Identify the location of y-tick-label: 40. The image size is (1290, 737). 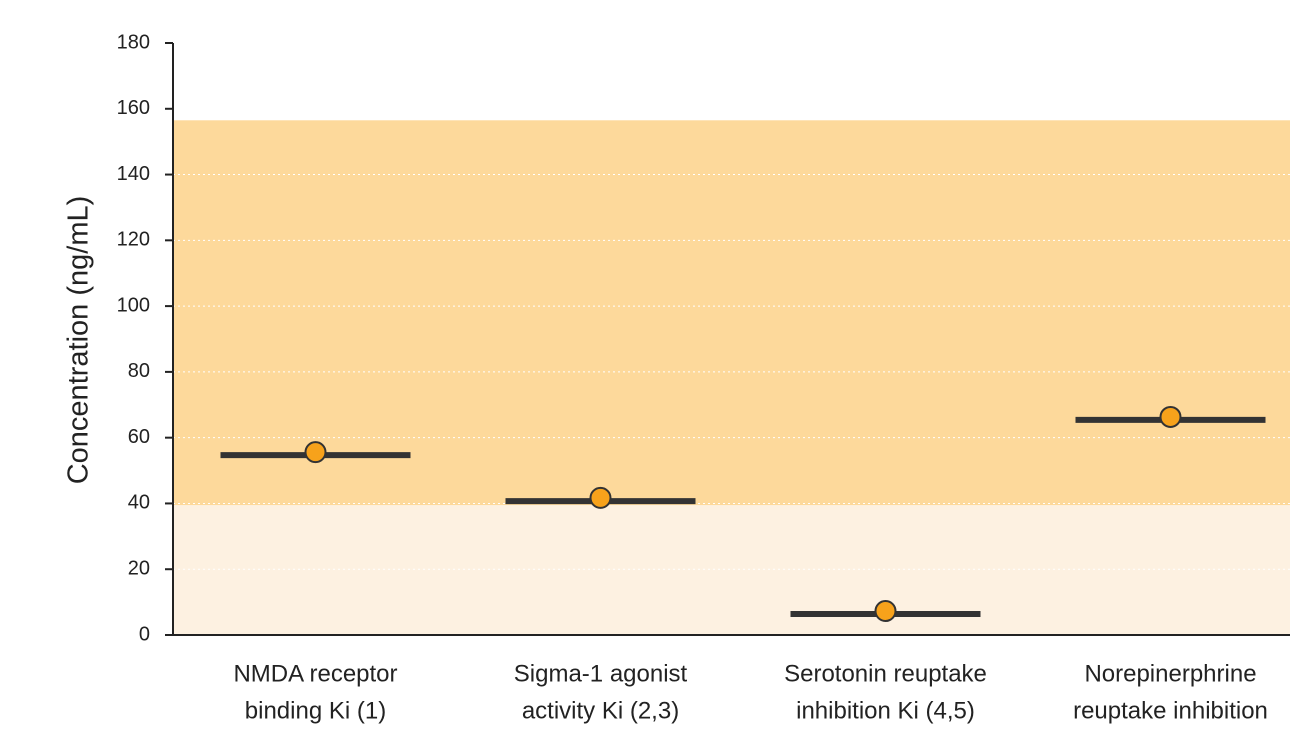
(139, 503).